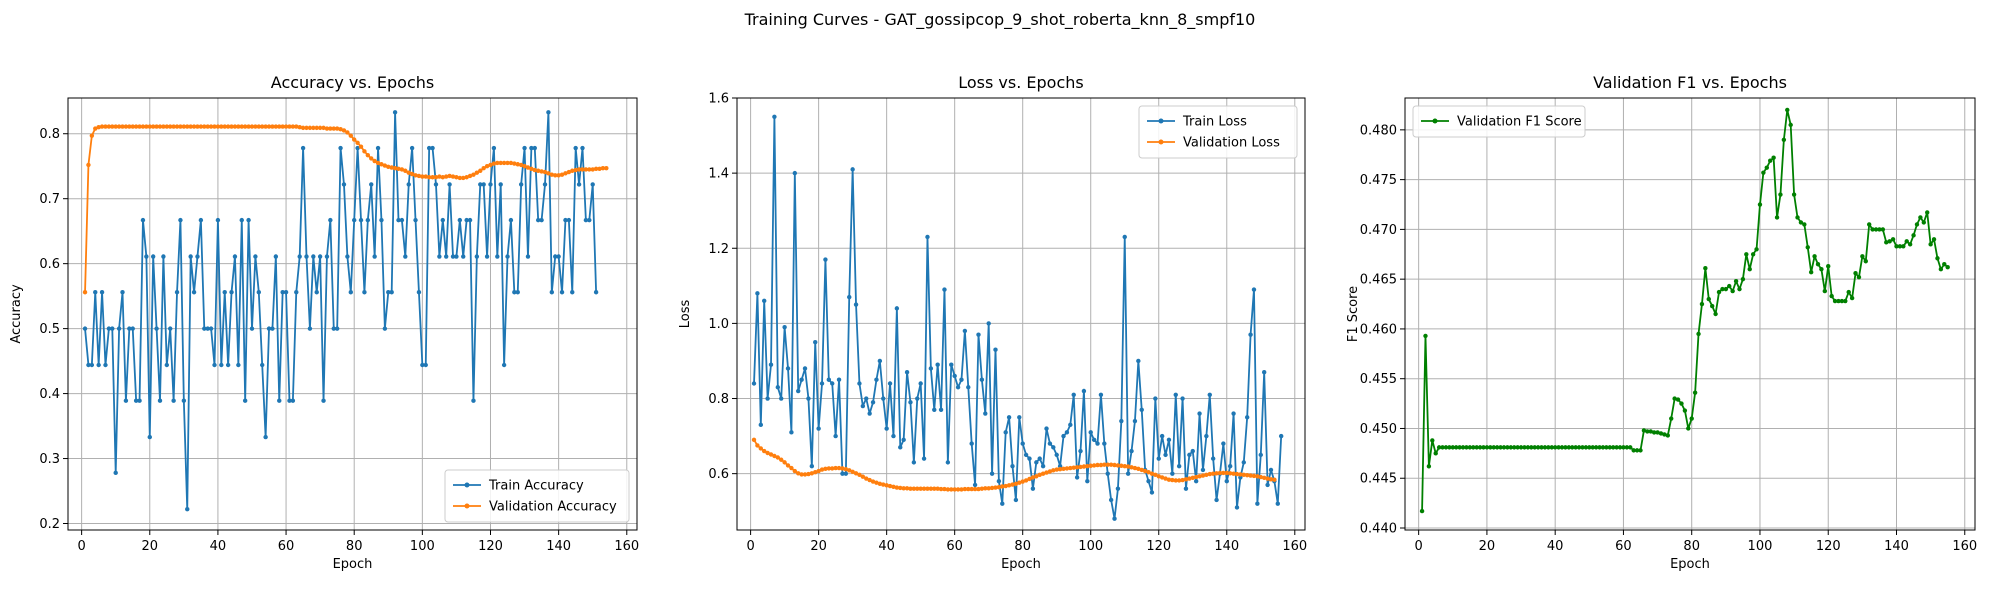 The width and height of the screenshot is (2000, 600). Describe the element at coordinates (286, 546) in the screenshot. I see `x-tick-label: 60` at that location.